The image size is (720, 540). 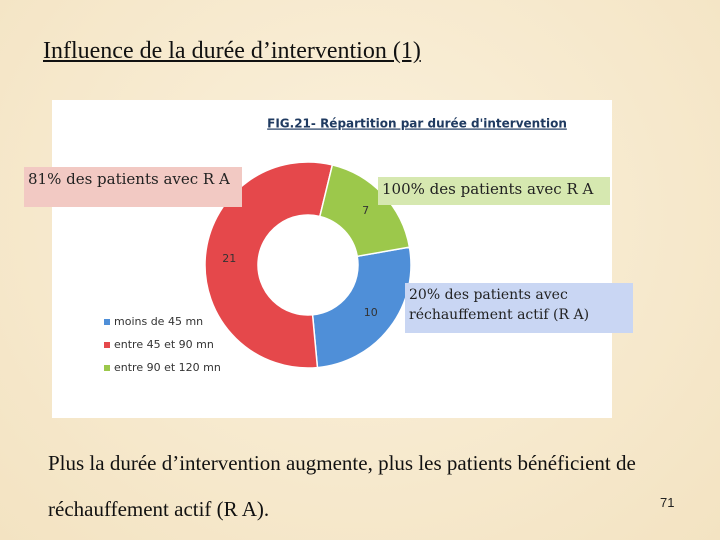 What do you see at coordinates (232, 51) in the screenshot?
I see `slide-title: Influence de la durée d’intervention (1)` at bounding box center [232, 51].